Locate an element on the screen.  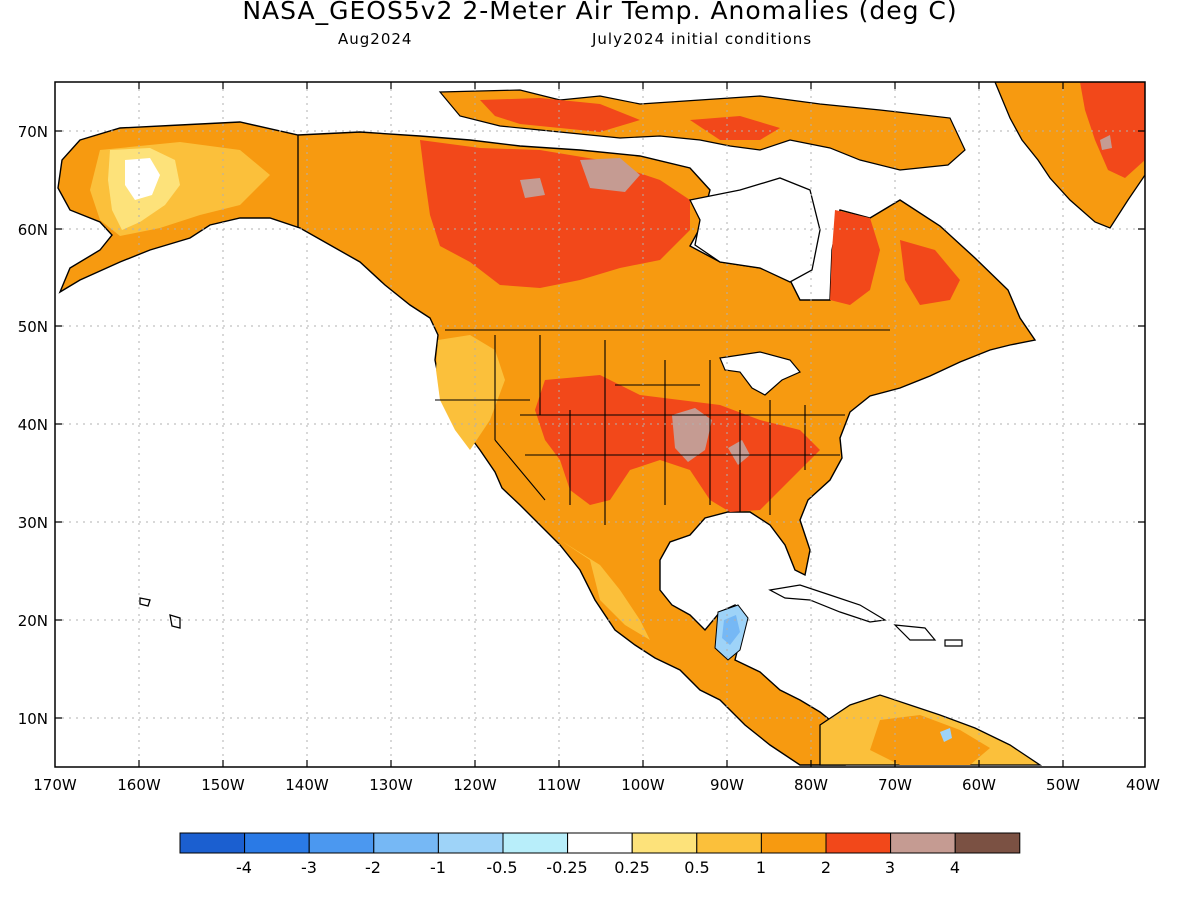
lat-label: 20N is located at coordinates (33, 621).